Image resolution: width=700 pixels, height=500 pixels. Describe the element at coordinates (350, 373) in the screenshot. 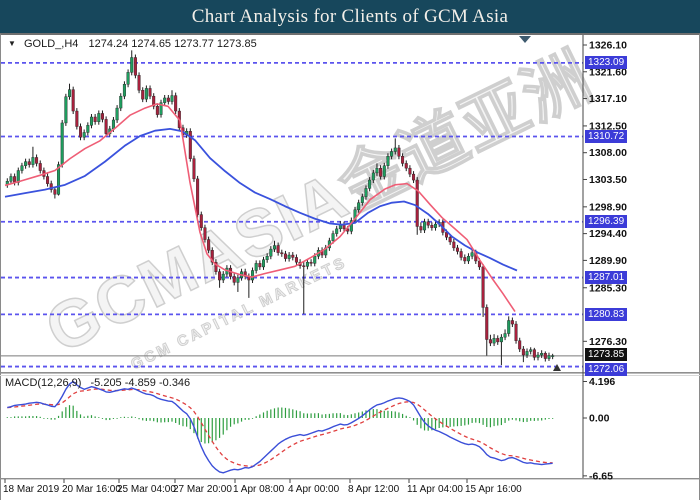

I see `pane-splitter` at that location.